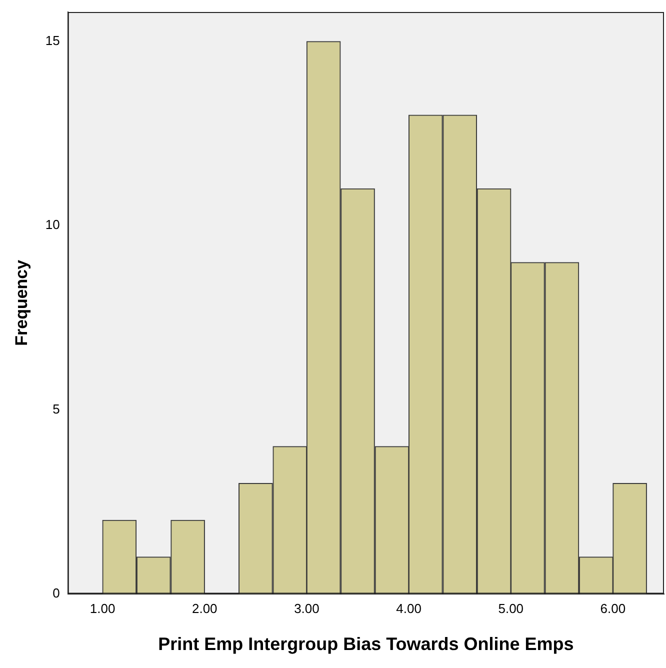  I want to click on x-axis-title: Print Emp Intergroup Bias Towards Online Emps, so click(366, 644).